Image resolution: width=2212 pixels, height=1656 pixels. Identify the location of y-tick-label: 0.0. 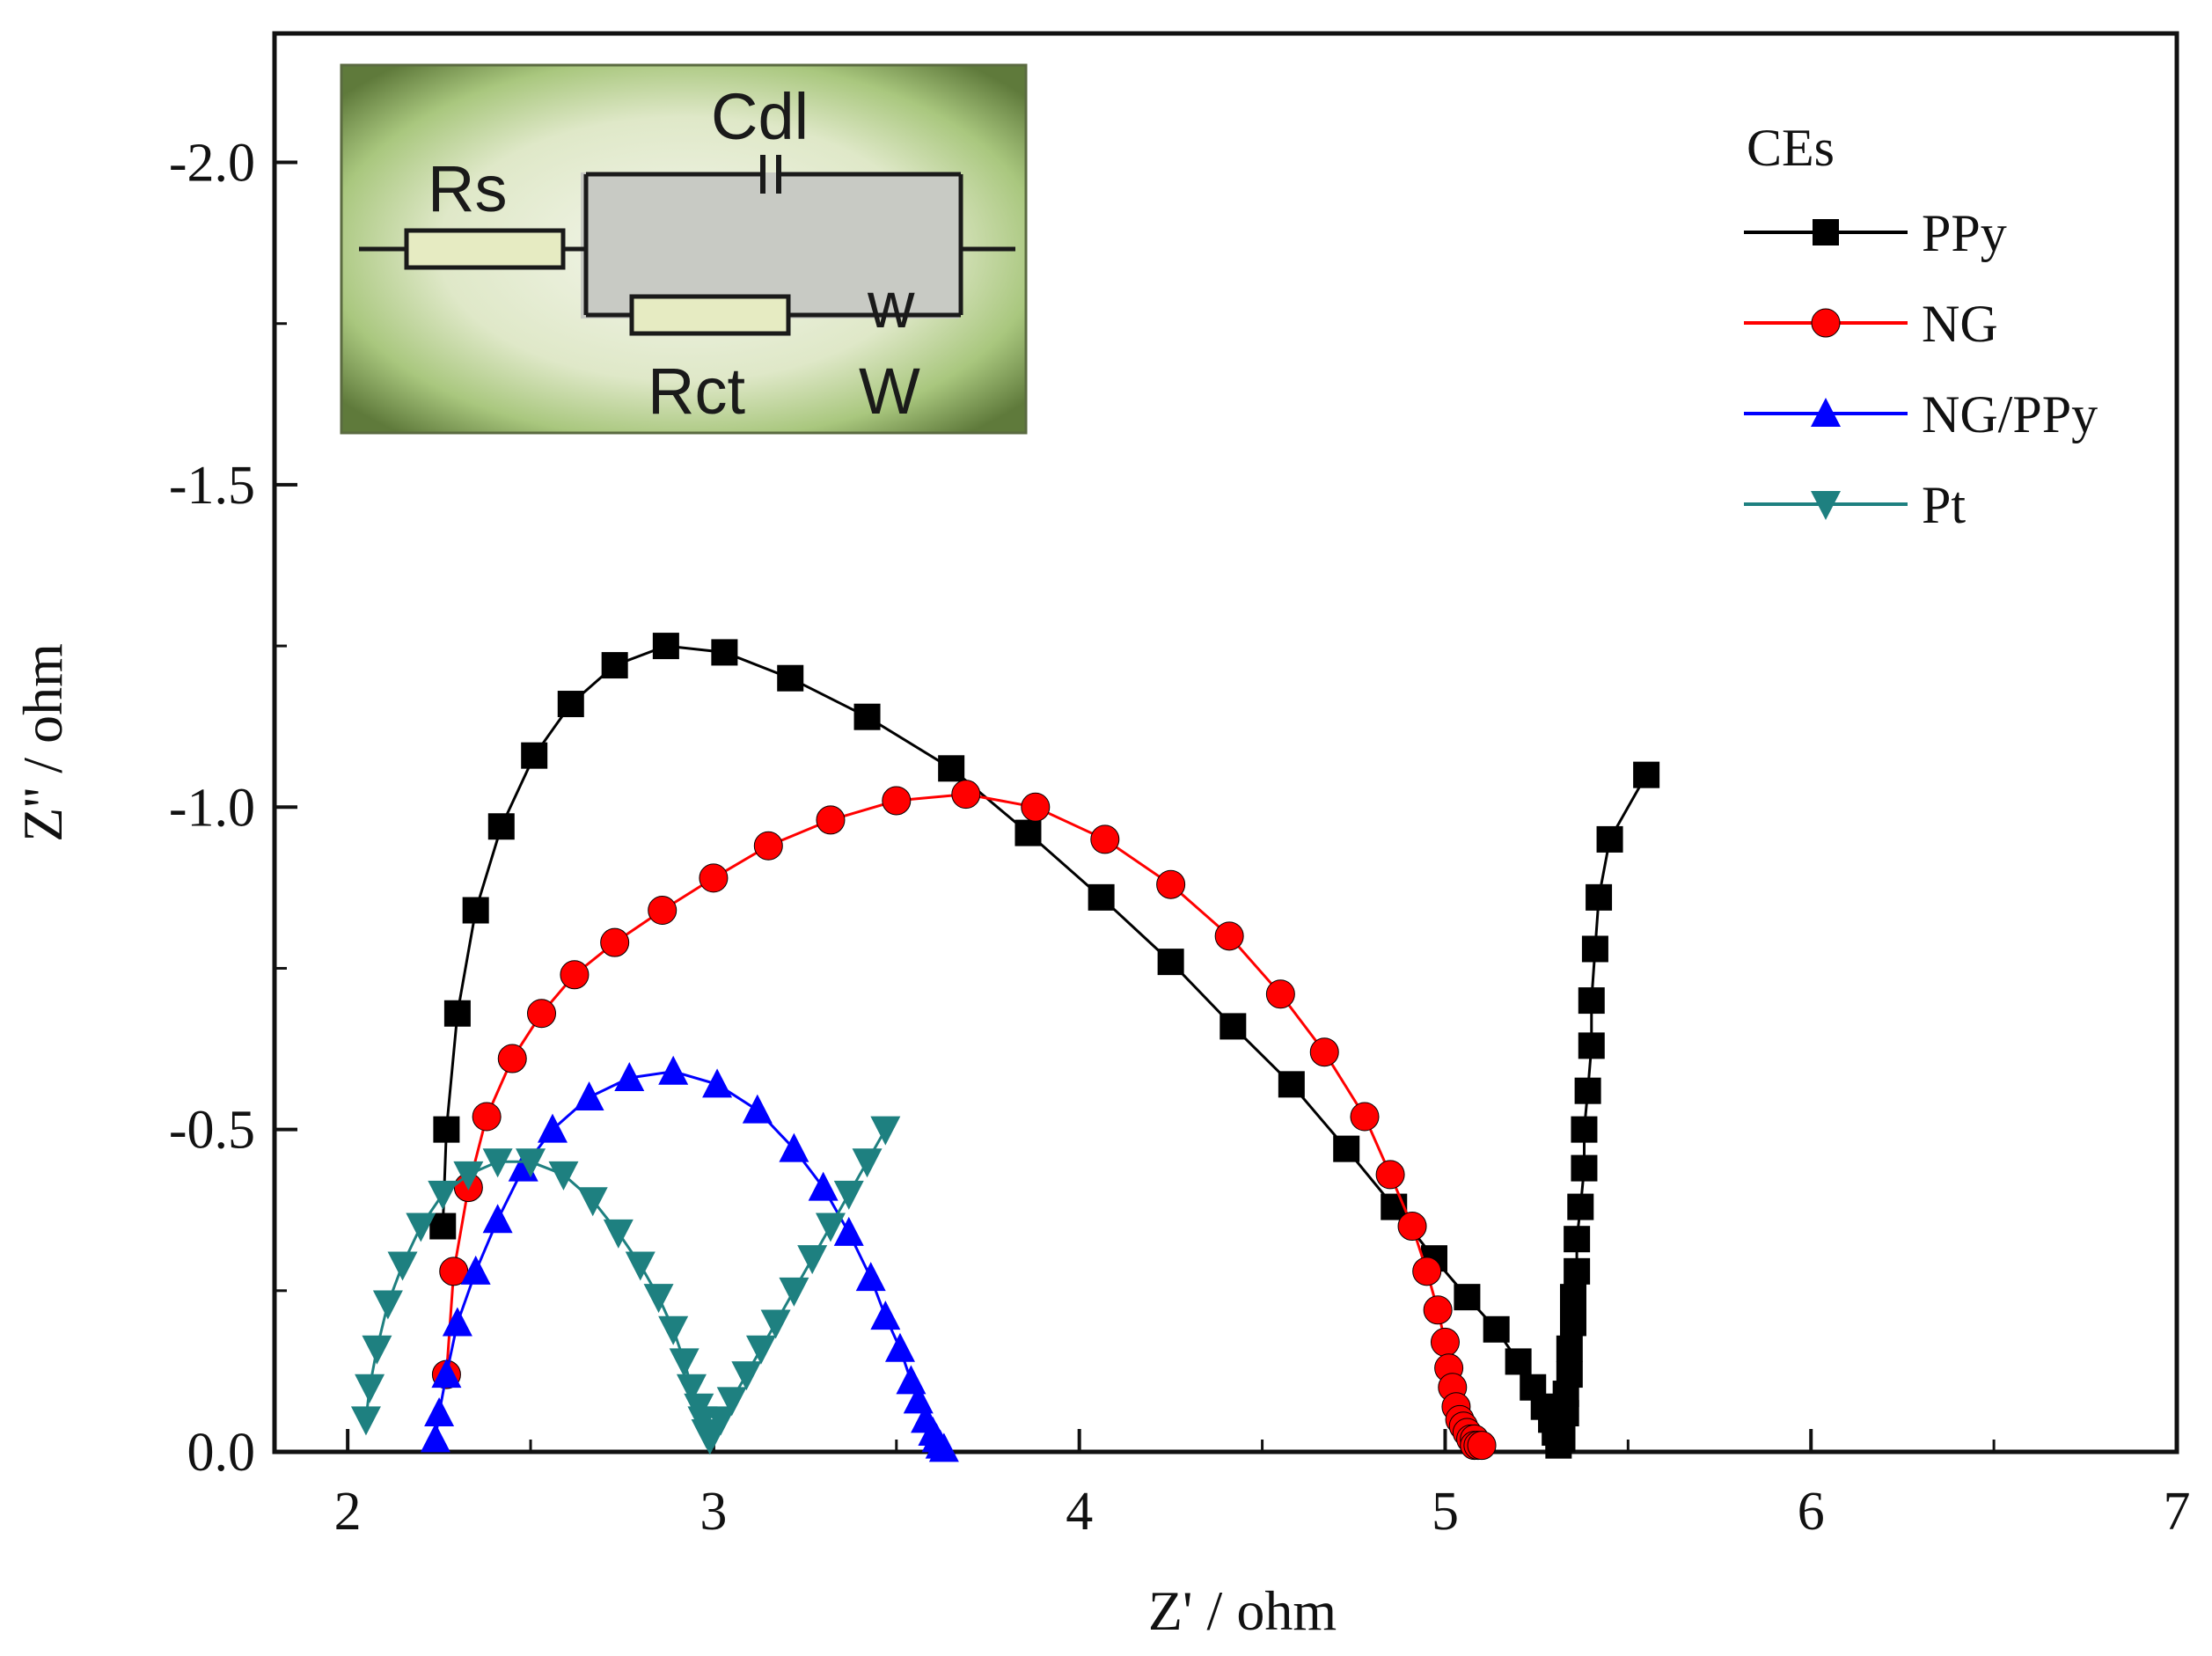
(221, 1453).